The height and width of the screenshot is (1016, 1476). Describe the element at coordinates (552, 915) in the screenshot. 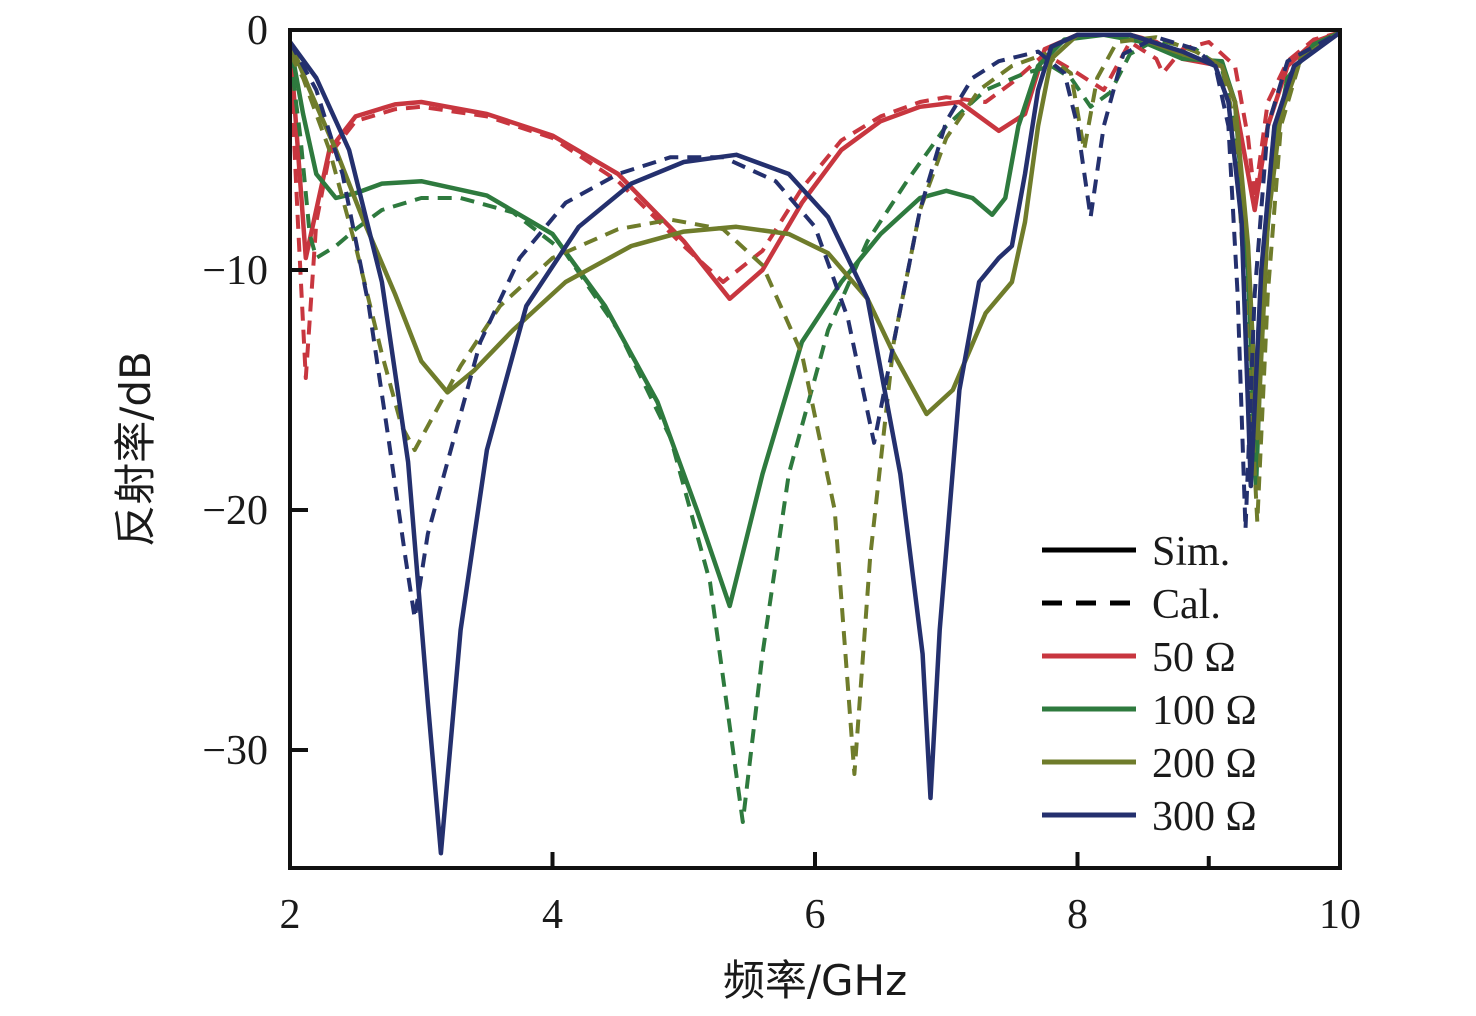

I see `x-tick-label: 4` at that location.